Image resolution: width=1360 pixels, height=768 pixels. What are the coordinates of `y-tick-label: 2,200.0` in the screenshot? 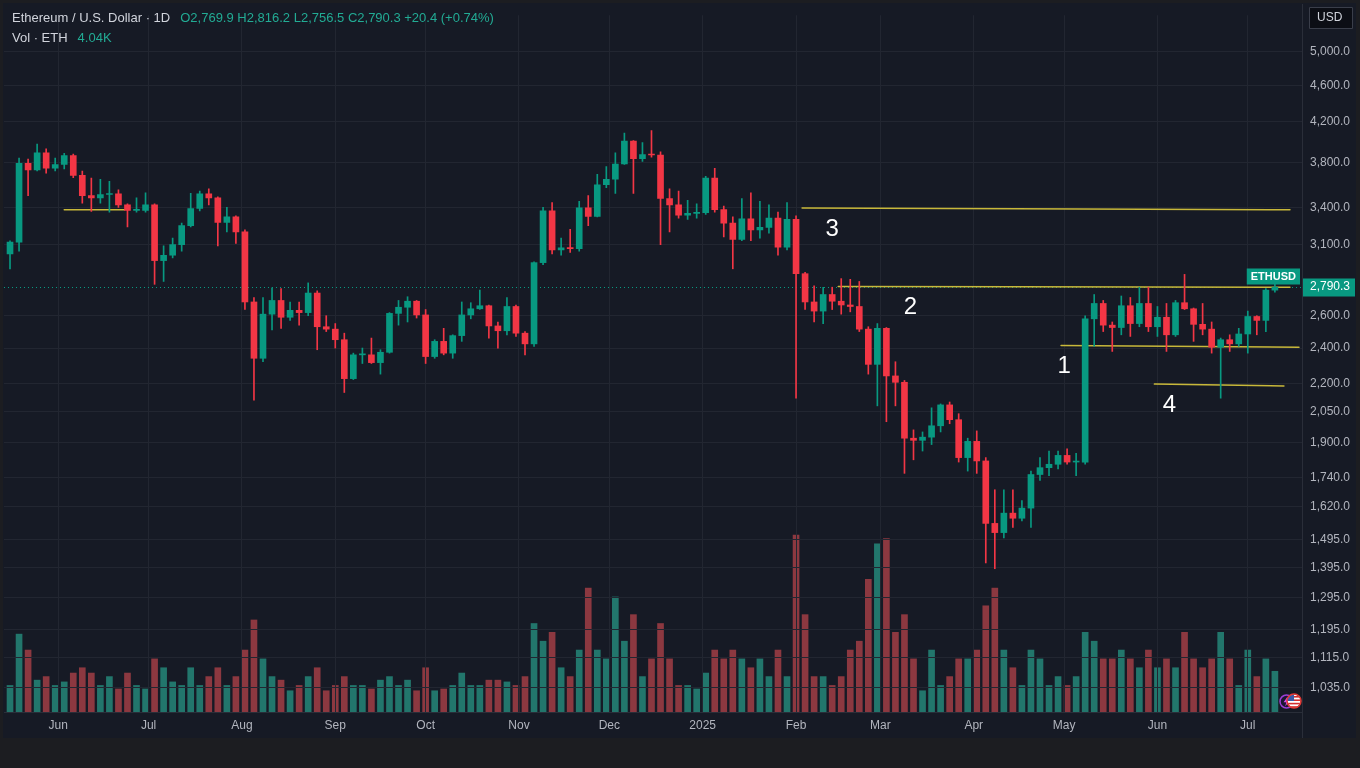 It's located at (1330, 382).